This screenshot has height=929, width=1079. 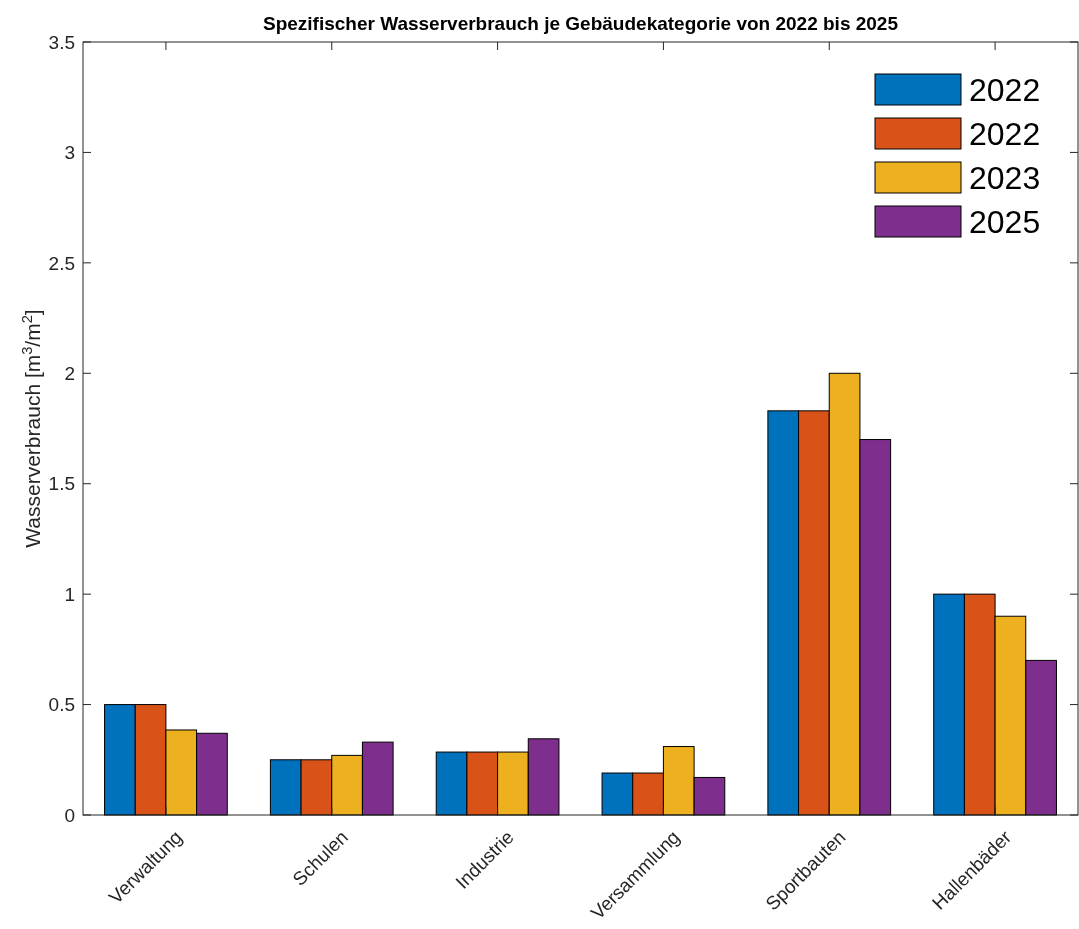 What do you see at coordinates (69, 594) in the screenshot?
I see `y-tick-label: 1` at bounding box center [69, 594].